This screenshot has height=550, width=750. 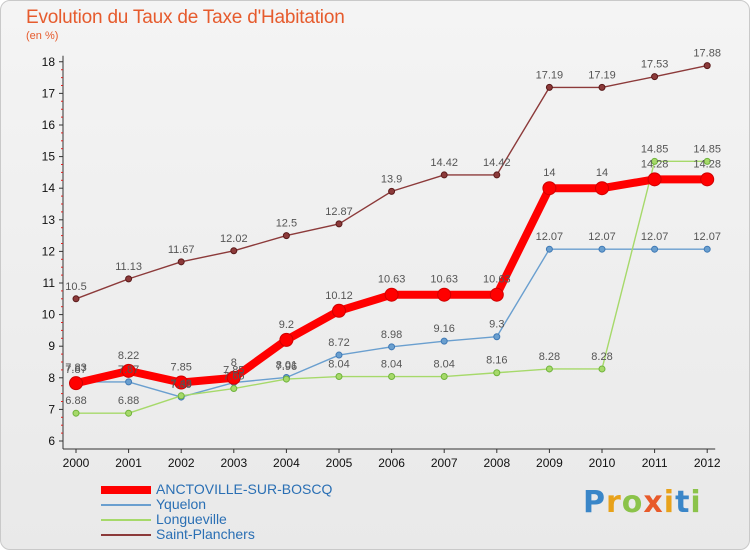 What do you see at coordinates (181, 504) in the screenshot?
I see `legend-label: Yquelon` at bounding box center [181, 504].